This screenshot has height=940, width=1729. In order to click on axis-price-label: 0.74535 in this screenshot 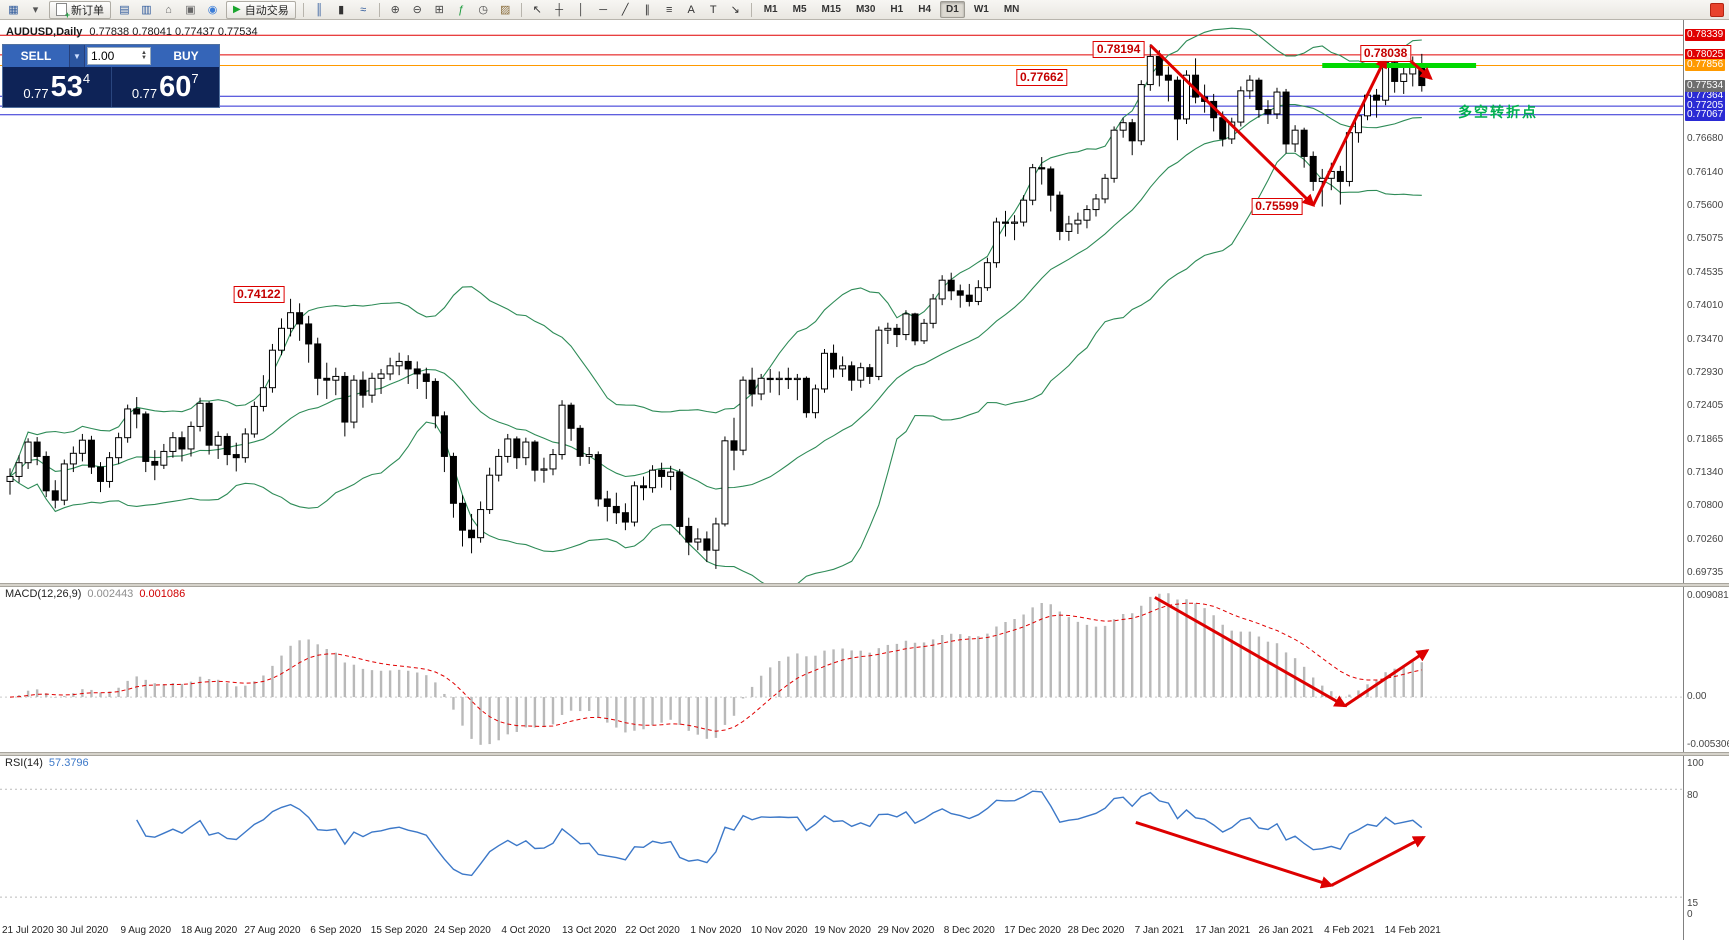, I will do `click(1705, 272)`.